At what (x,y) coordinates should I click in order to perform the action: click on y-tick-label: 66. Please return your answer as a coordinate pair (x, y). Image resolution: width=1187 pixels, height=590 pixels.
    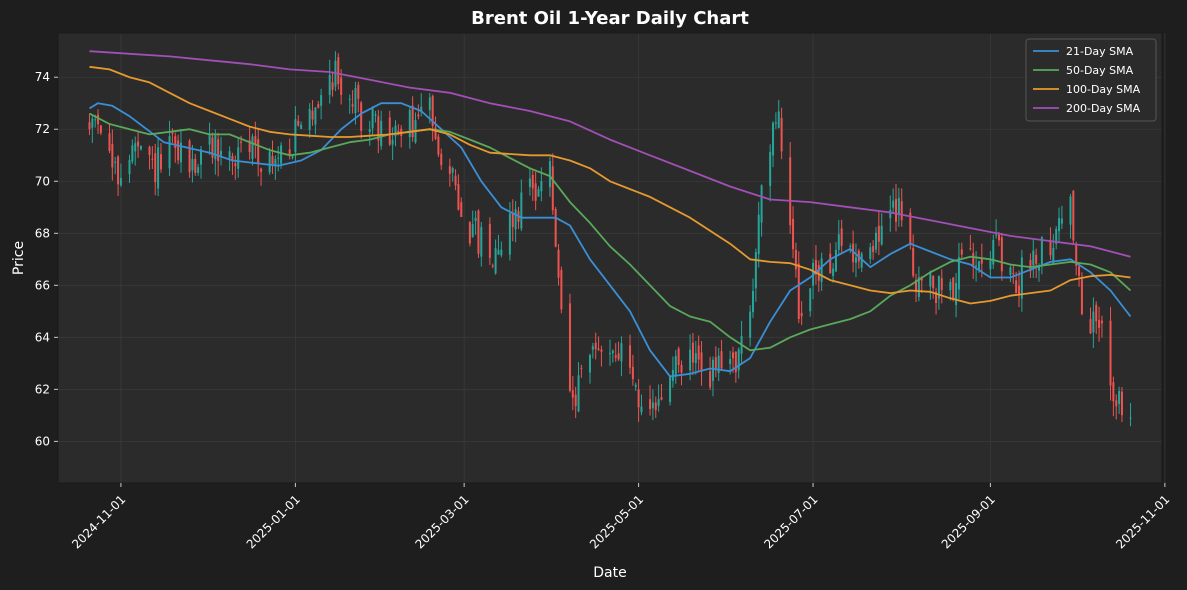
    Looking at the image, I should click on (42, 285).